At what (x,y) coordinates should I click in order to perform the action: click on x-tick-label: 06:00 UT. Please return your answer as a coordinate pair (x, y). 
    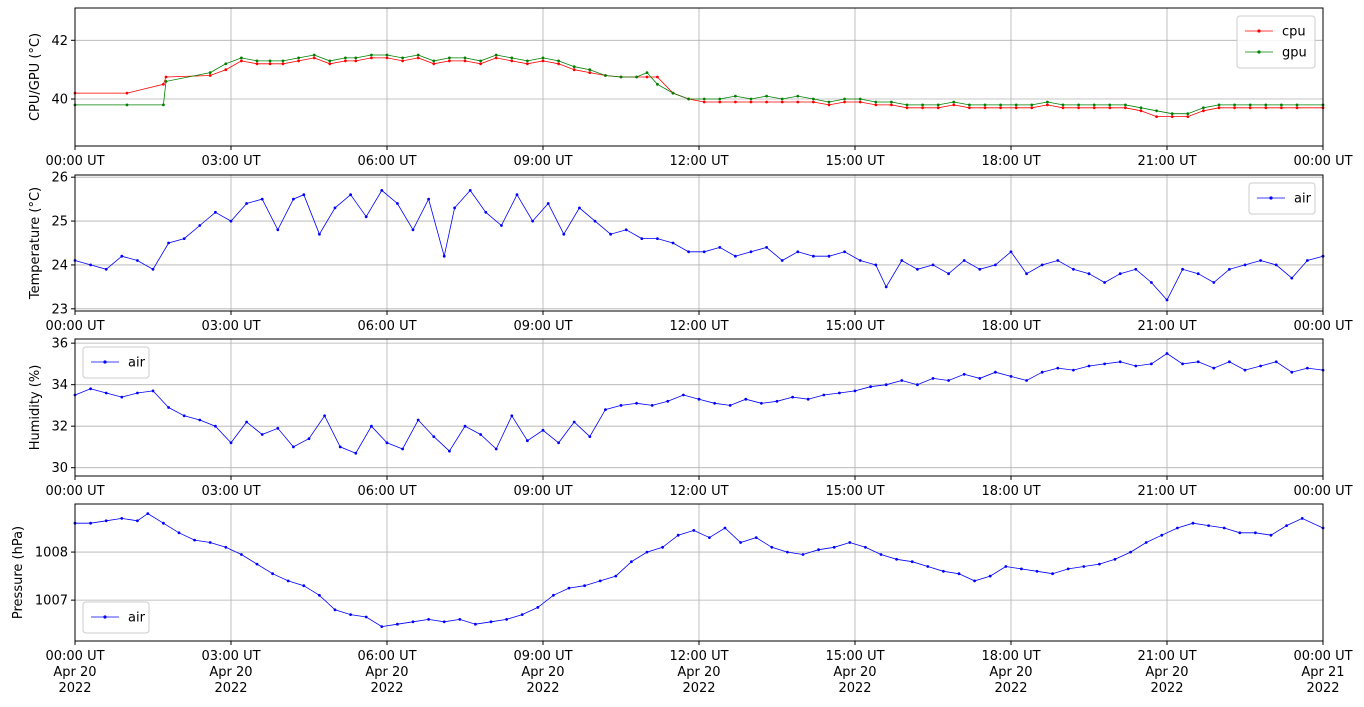
    Looking at the image, I should click on (386, 326).